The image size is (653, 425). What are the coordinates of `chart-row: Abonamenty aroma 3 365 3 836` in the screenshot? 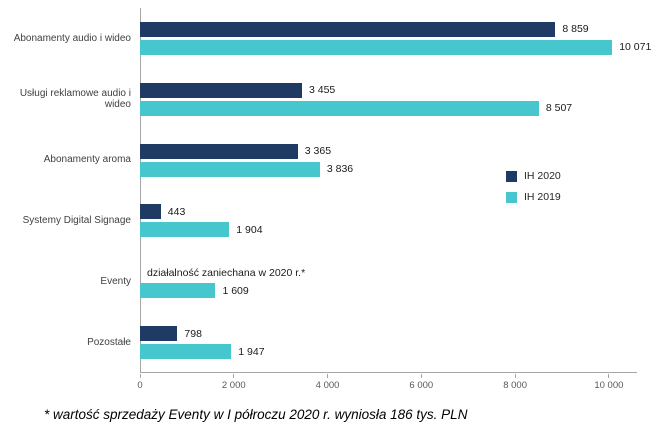 It's located at (318, 160).